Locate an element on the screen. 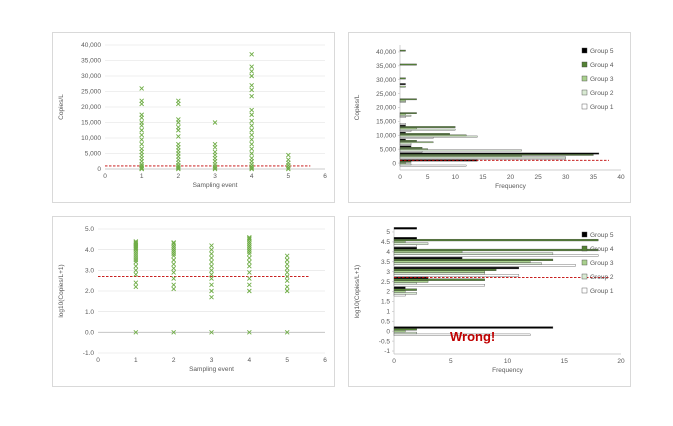 The image size is (673, 426). legend-label: Group 4 is located at coordinates (602, 65).